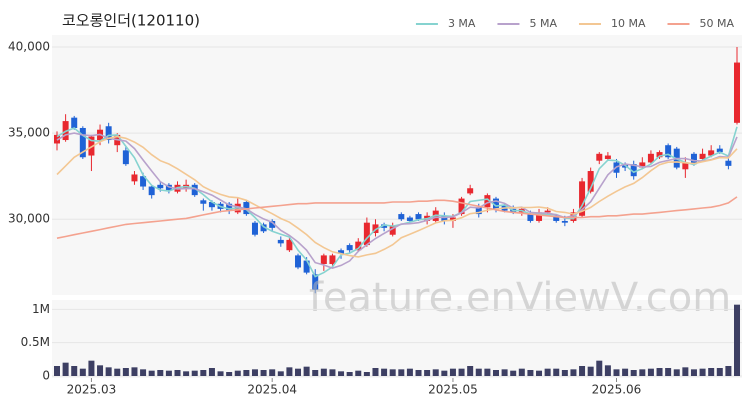  I want to click on x-tick-label: 2025.05, so click(453, 390).